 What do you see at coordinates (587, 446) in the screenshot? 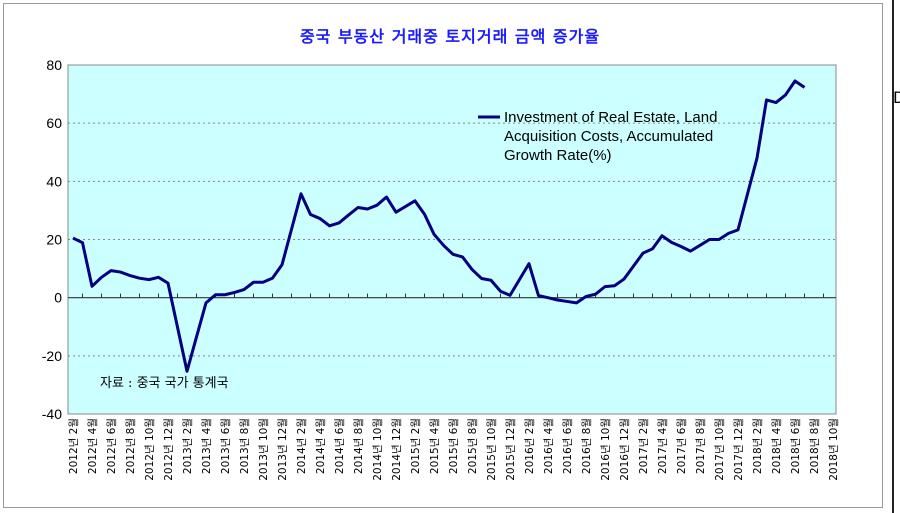
I see `x-tick-label: 2016년 8월` at bounding box center [587, 446].